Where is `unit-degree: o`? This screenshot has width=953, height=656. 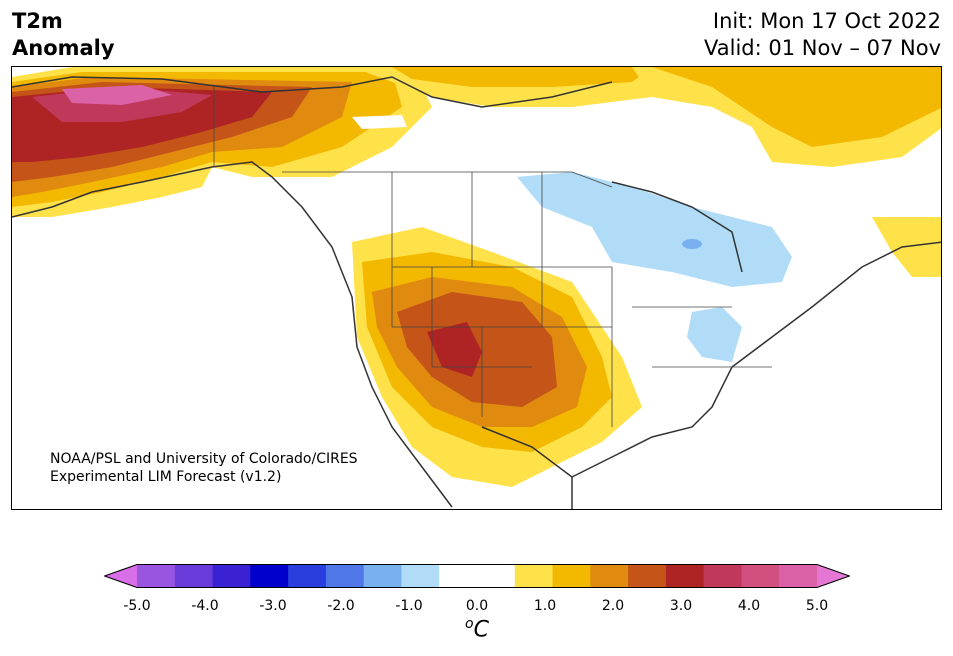 unit-degree: o is located at coordinates (469, 624).